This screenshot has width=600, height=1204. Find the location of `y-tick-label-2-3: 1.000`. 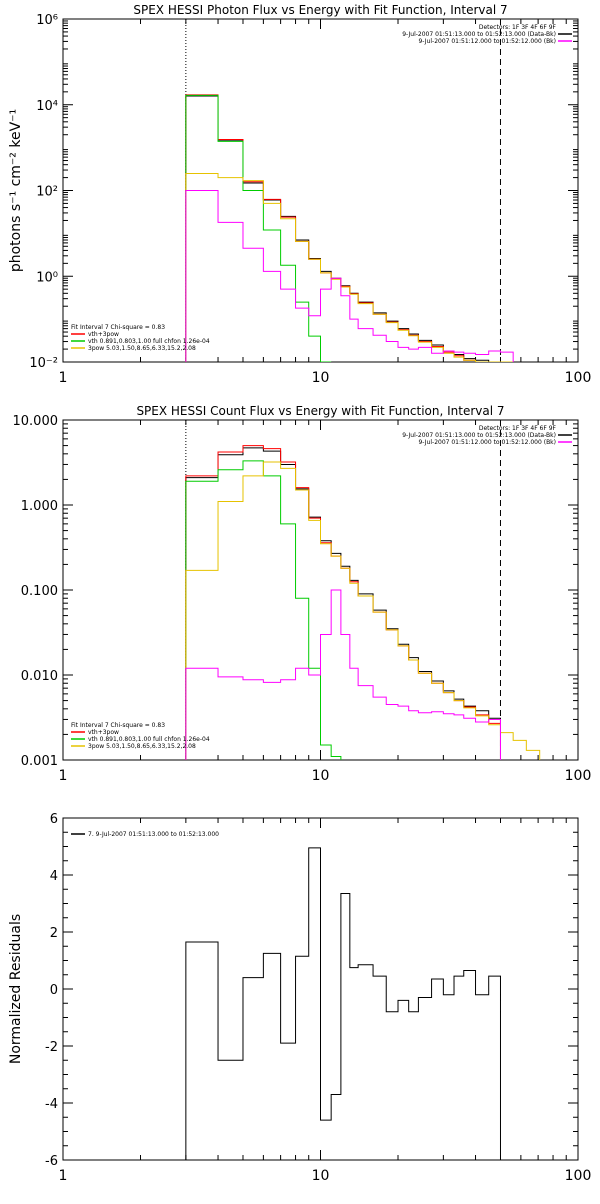

y-tick-label-2-3: 1.000 is located at coordinates (39, 506).